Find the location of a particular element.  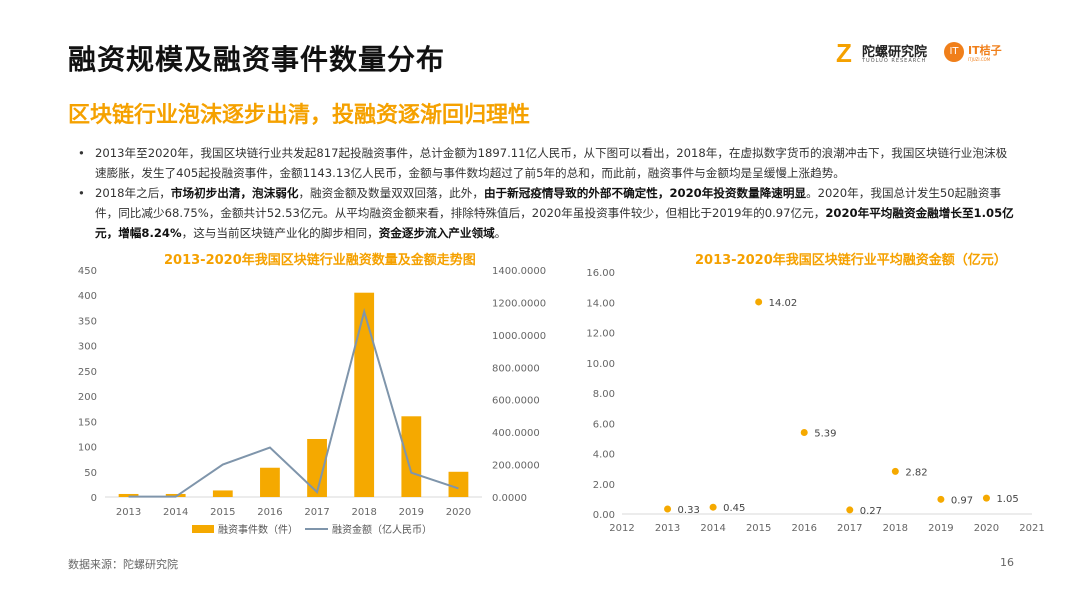

legend-bar-label: 融资事件数（件） is located at coordinates (258, 529).